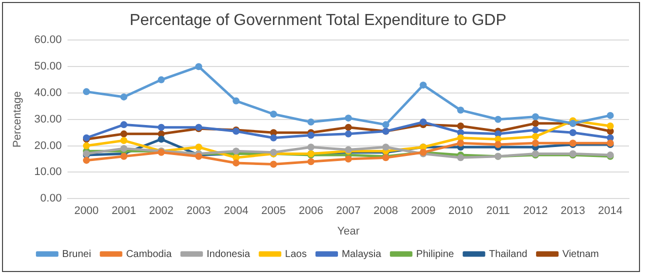 This screenshot has height=276, width=646. What do you see at coordinates (161, 211) in the screenshot?
I see `x-tick-label: 2002` at bounding box center [161, 211].